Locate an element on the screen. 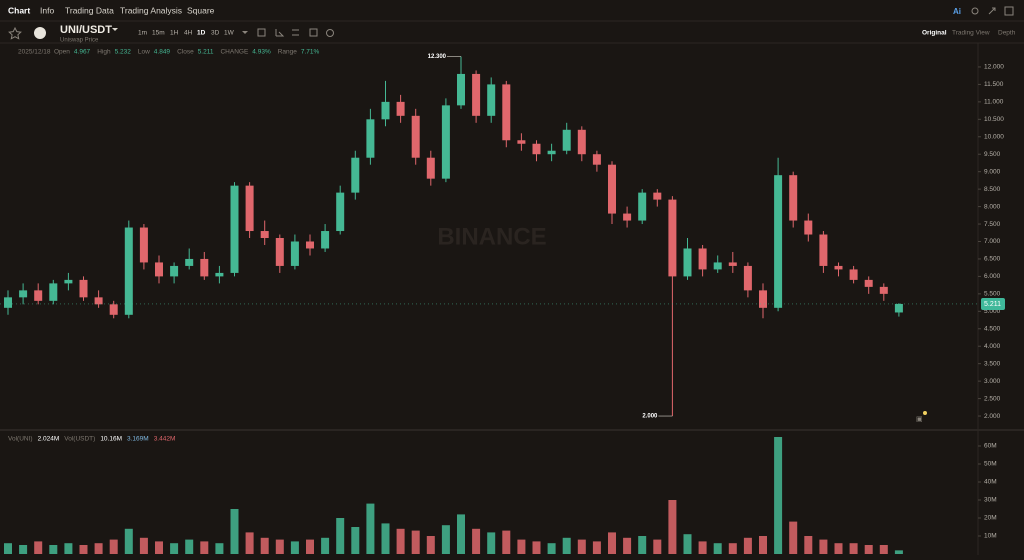  interval: 1D is located at coordinates (201, 33).